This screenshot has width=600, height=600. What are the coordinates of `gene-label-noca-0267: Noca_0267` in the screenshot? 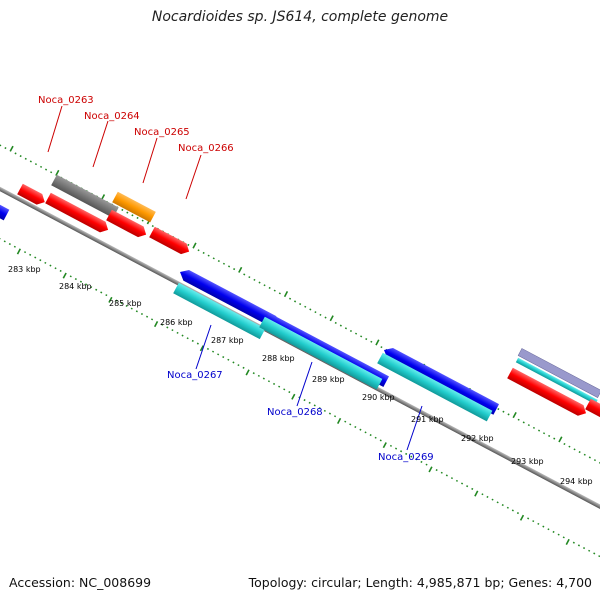 It's located at (195, 375).